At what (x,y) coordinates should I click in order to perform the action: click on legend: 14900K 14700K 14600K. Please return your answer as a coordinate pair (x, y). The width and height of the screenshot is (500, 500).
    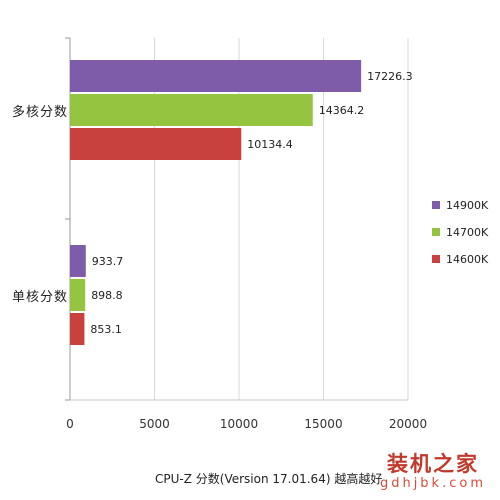
    Looking at the image, I should click on (460, 232).